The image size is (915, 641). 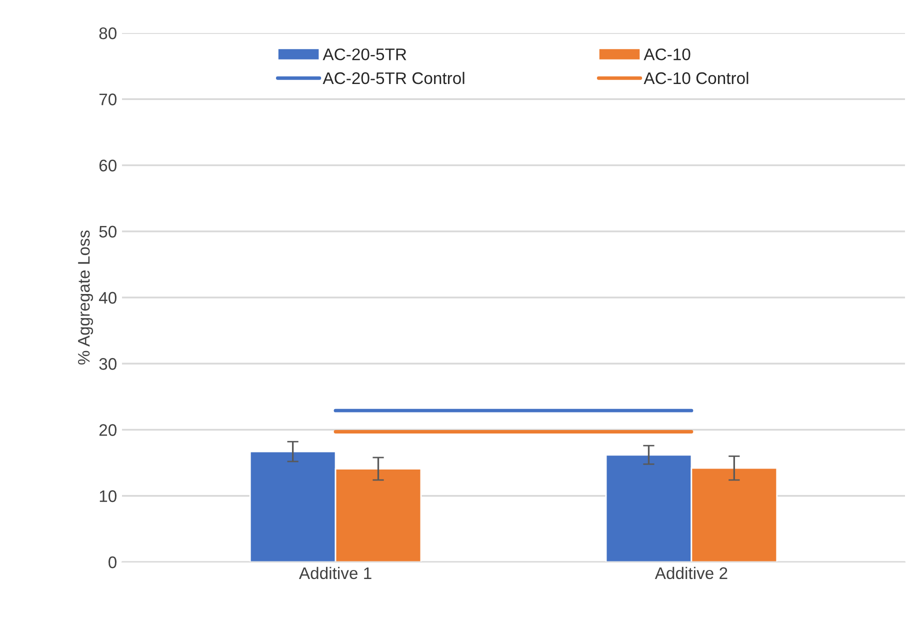 I want to click on legend-label: AC-20-5TR Control, so click(x=393, y=78).